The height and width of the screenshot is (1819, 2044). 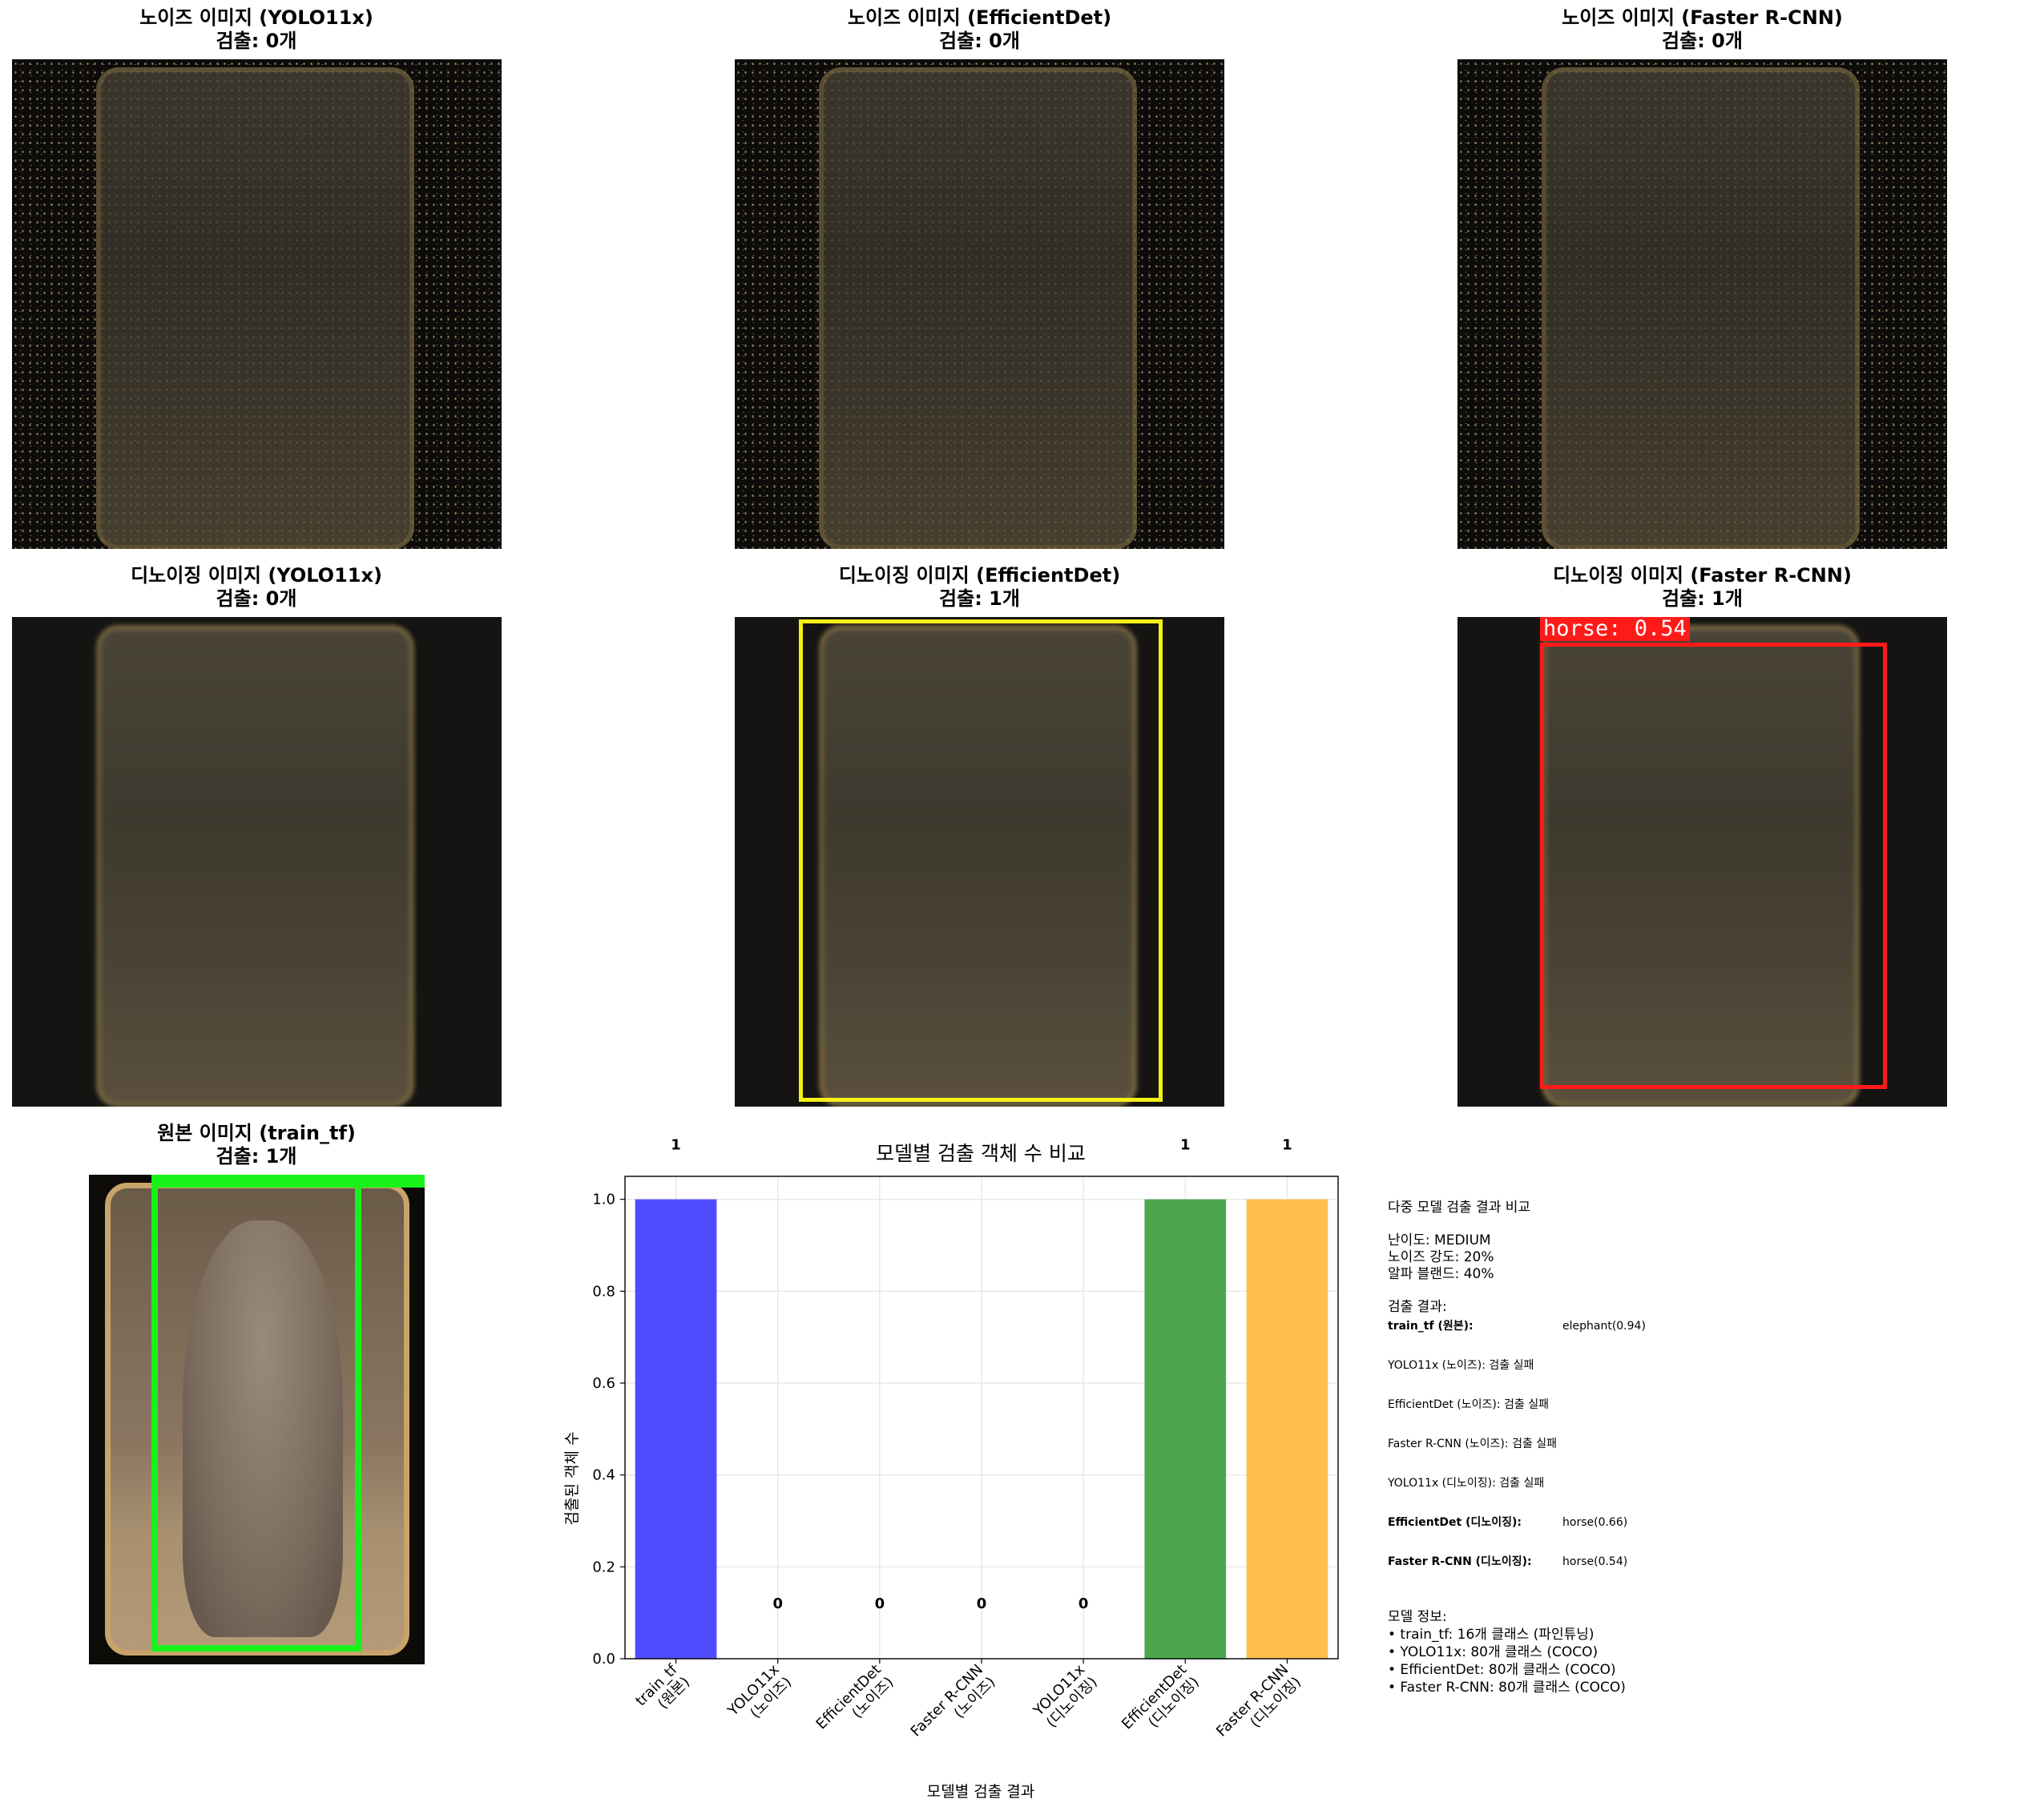 I want to click on model-info-line: • train_tf: 16개 클래스 (파인튜닝), so click(x=1491, y=1635).